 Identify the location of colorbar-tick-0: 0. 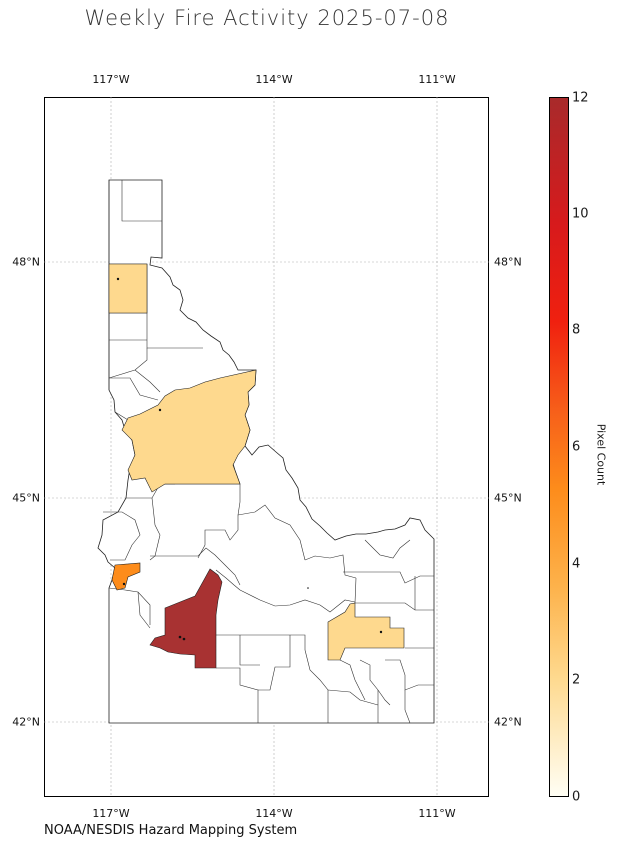
(576, 797).